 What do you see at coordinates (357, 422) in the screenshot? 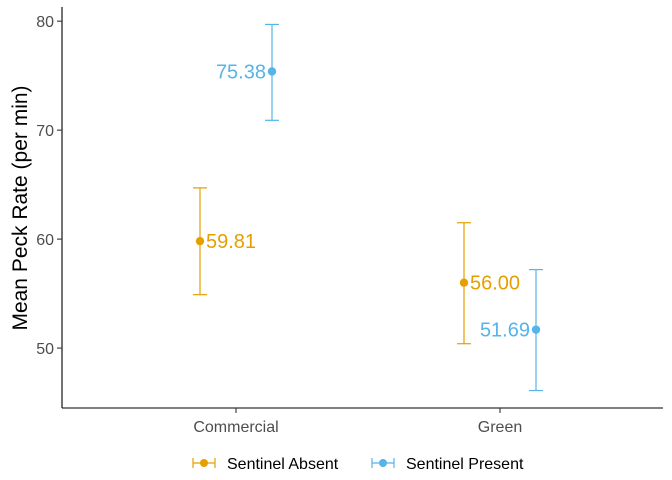
I see `x-ticks: Commercial Green` at bounding box center [357, 422].